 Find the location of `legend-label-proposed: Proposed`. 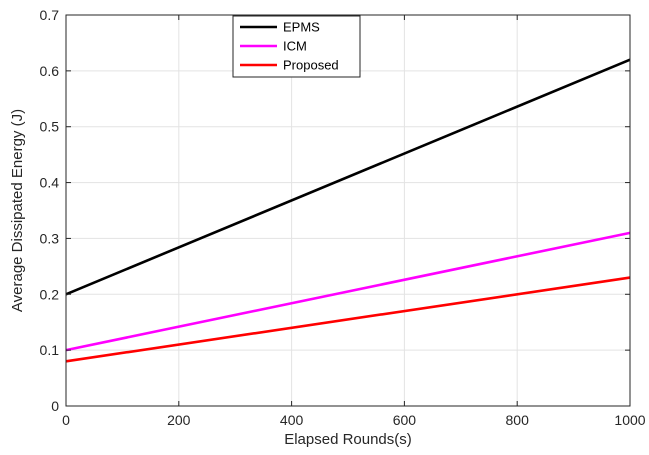

legend-label-proposed: Proposed is located at coordinates (311, 65).